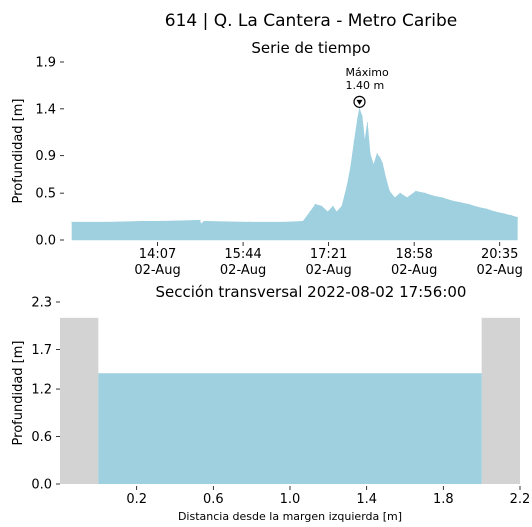 The image size is (532, 527). Describe the element at coordinates (500, 400) in the screenshot. I see `right-bank` at that location.